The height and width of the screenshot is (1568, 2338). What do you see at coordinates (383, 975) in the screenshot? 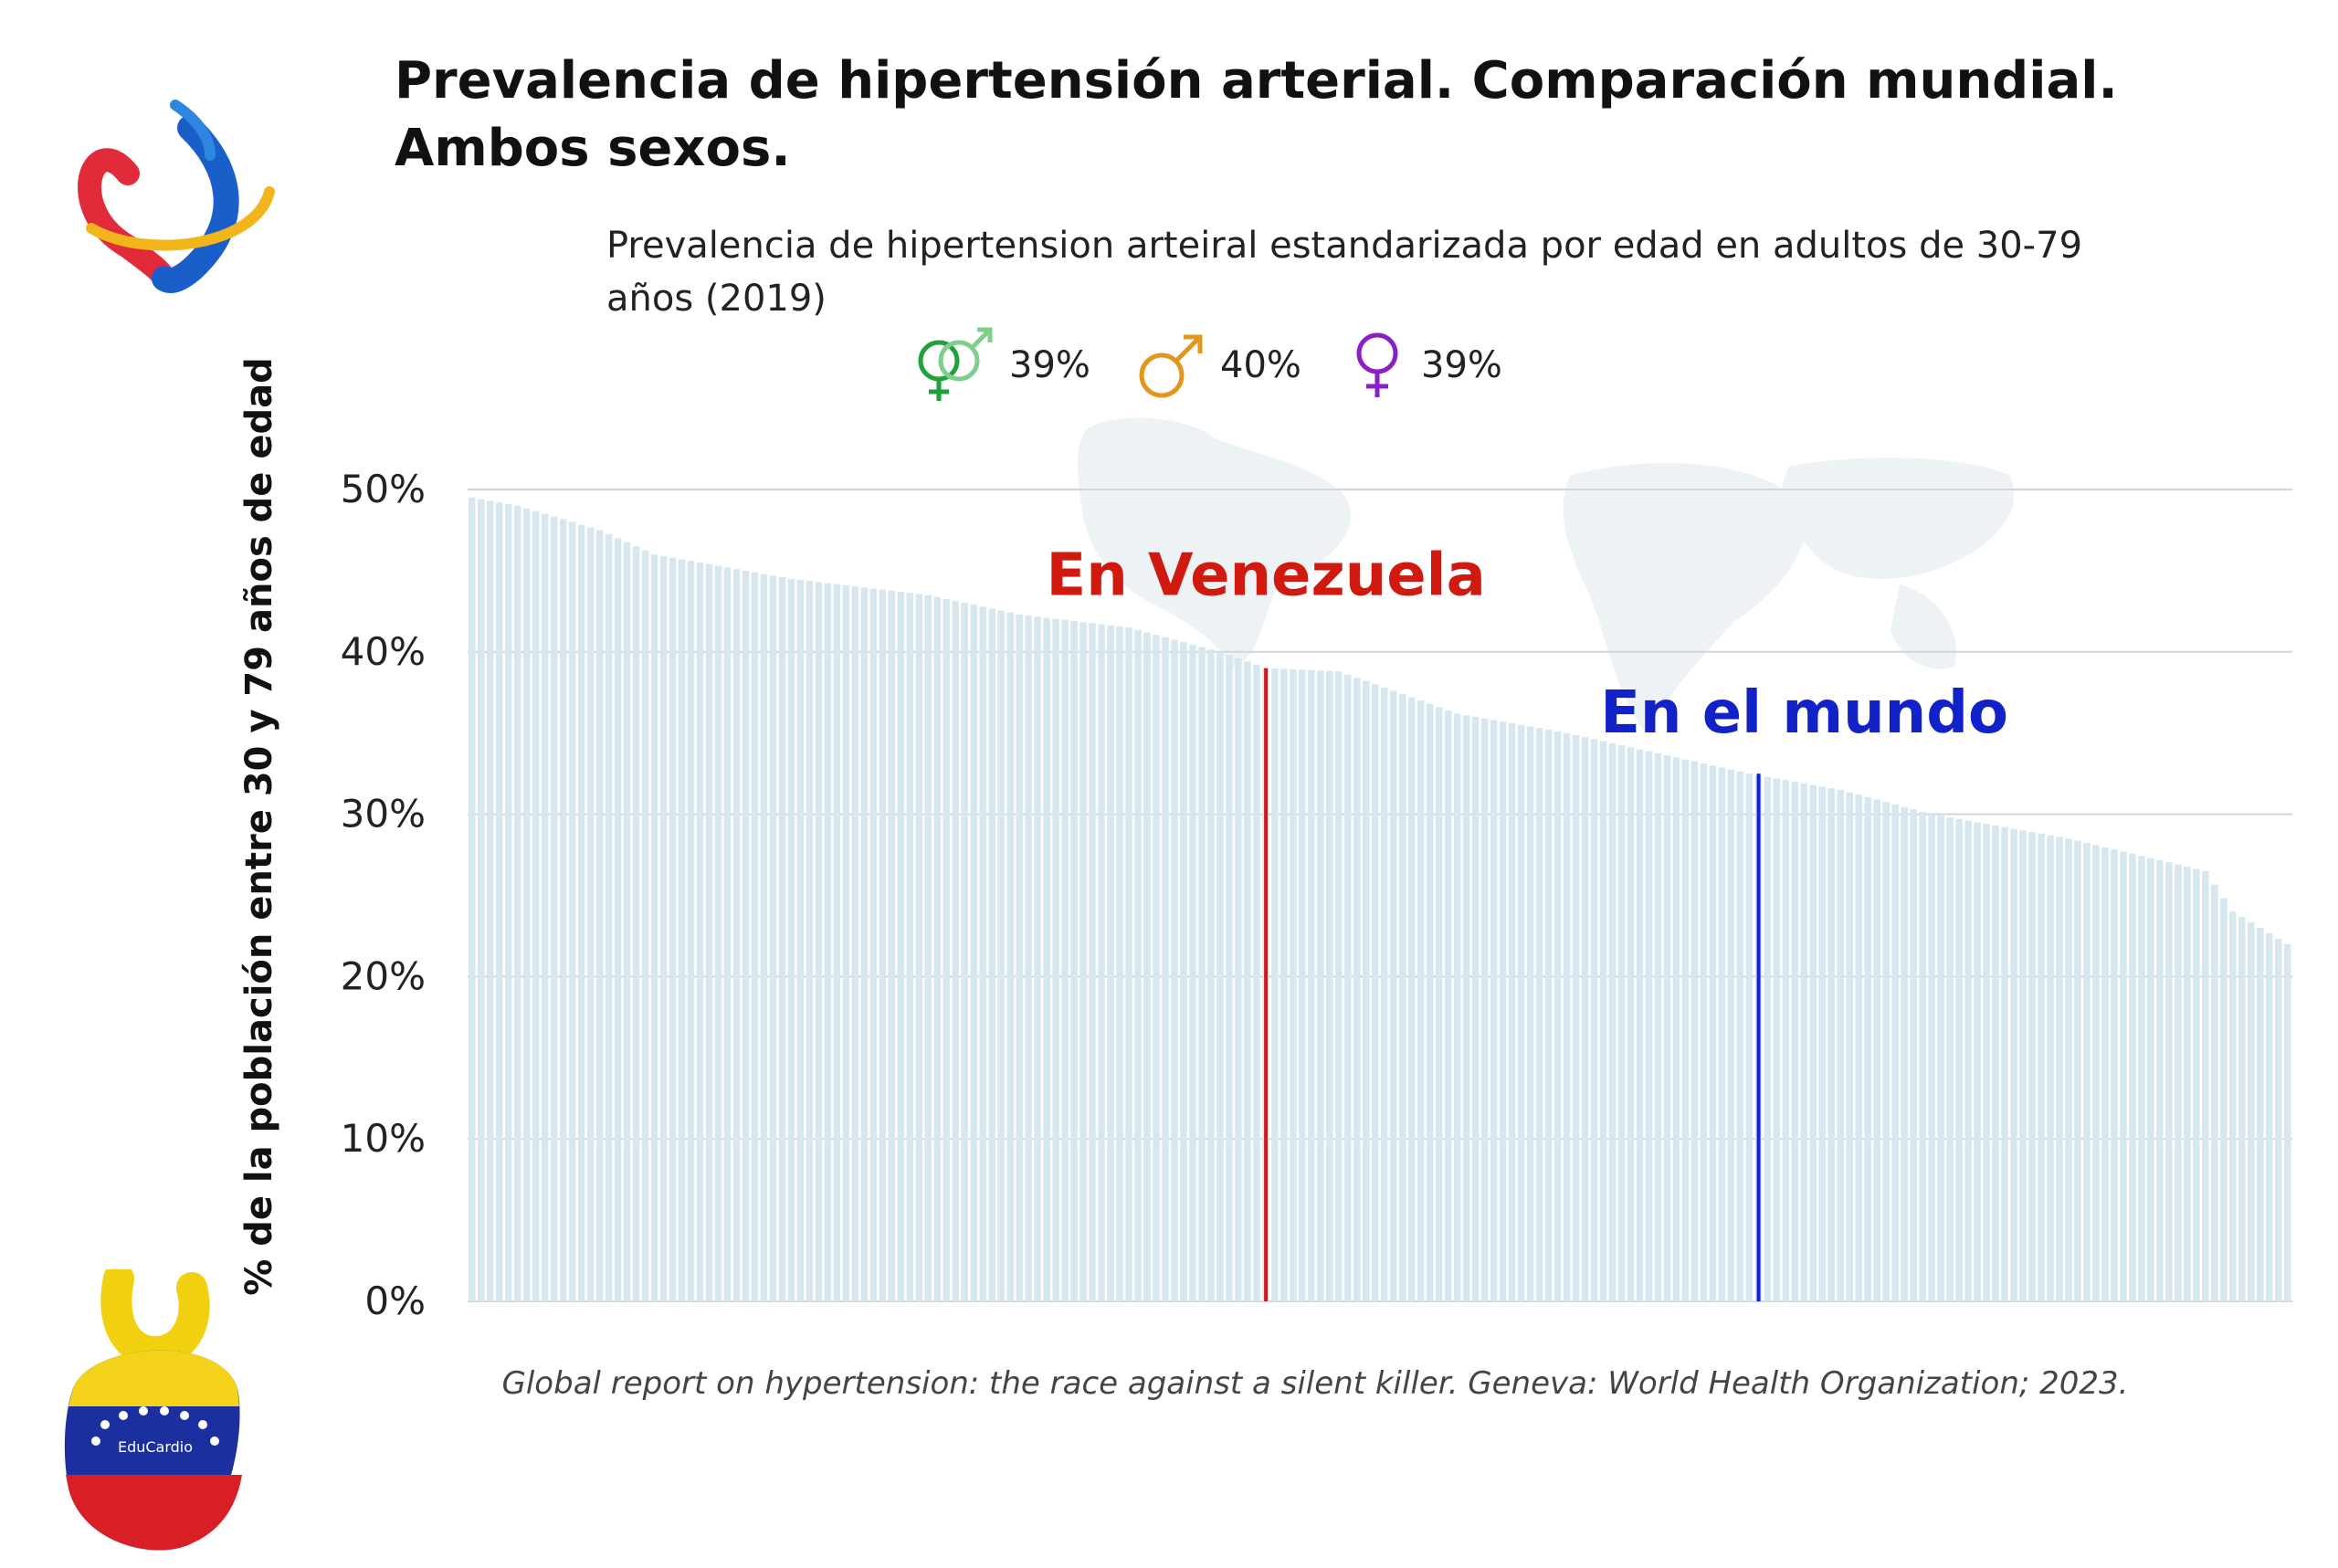
I see `y-tick-label: 20%` at bounding box center [383, 975].